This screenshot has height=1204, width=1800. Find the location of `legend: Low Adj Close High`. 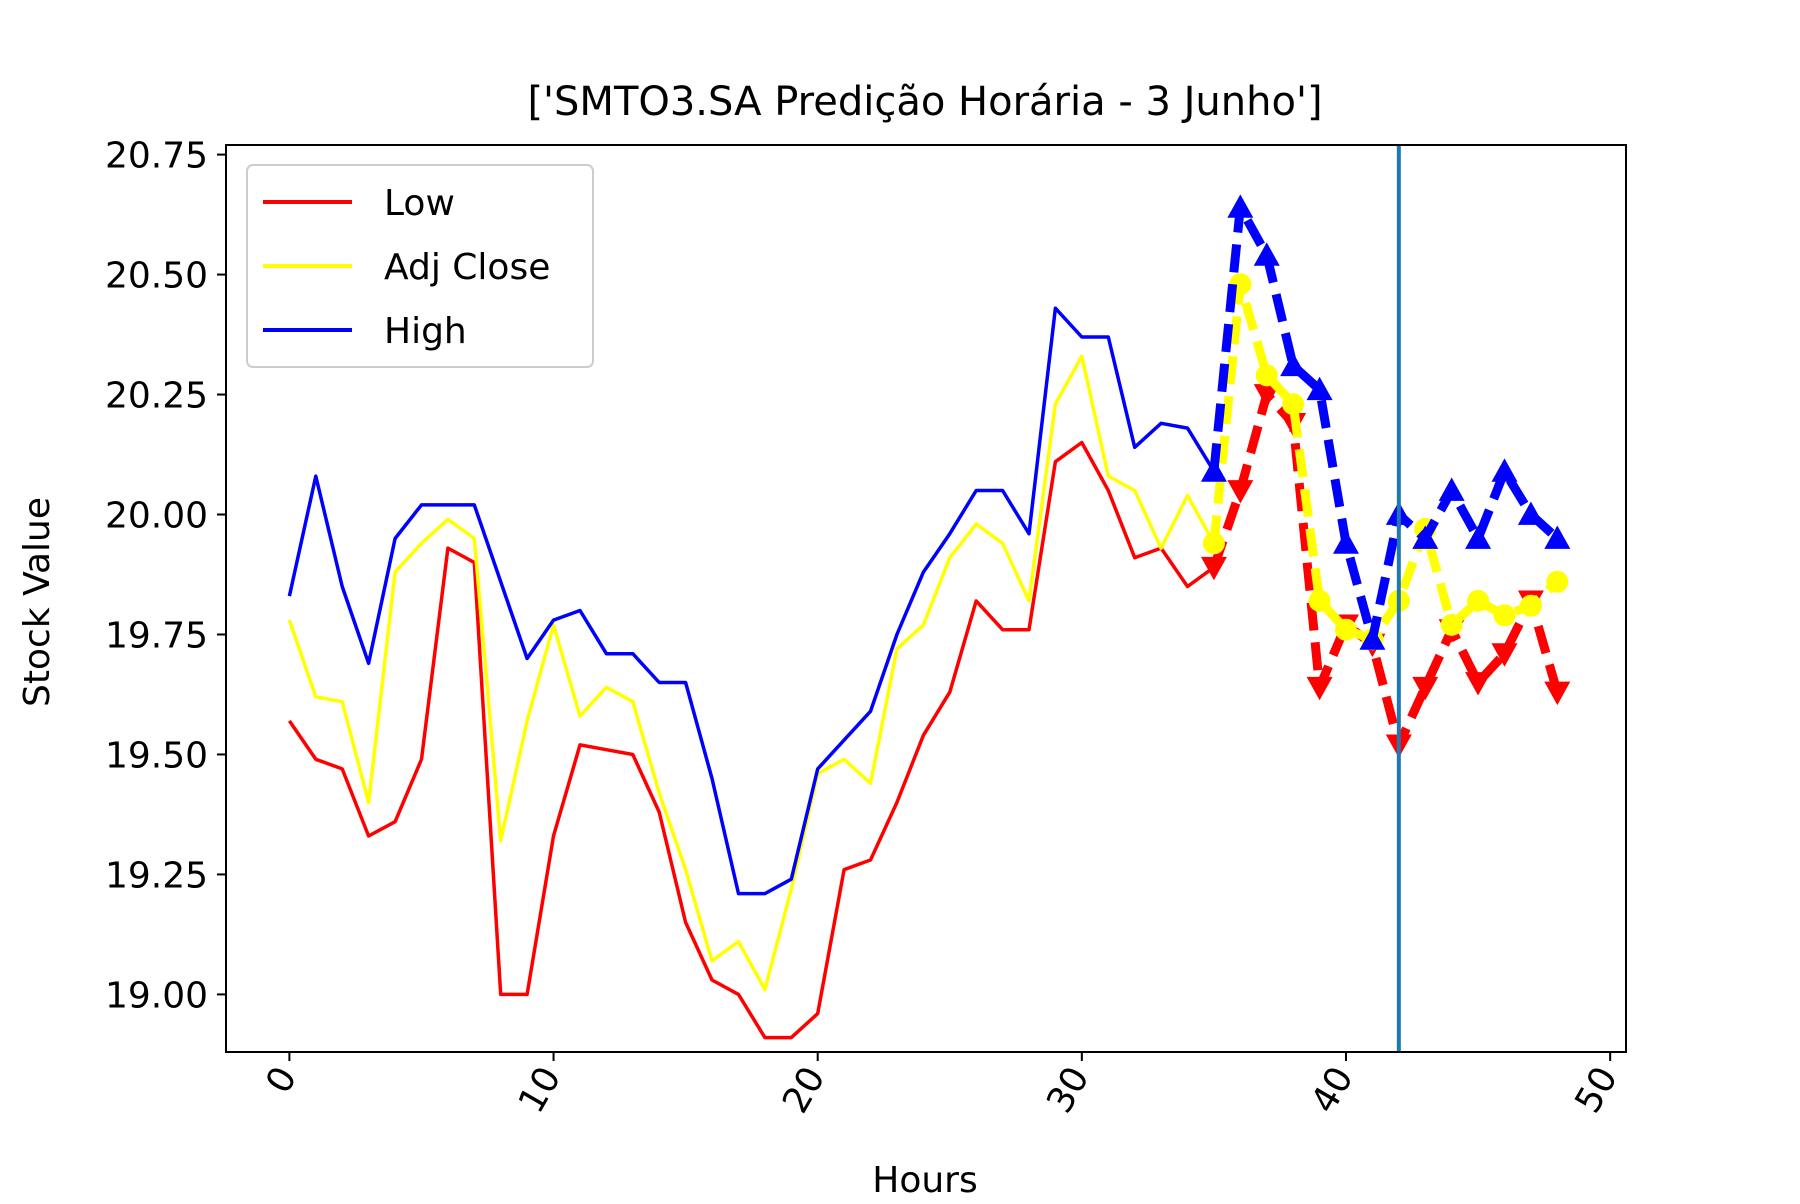

legend: Low Adj Close High is located at coordinates (420, 266).